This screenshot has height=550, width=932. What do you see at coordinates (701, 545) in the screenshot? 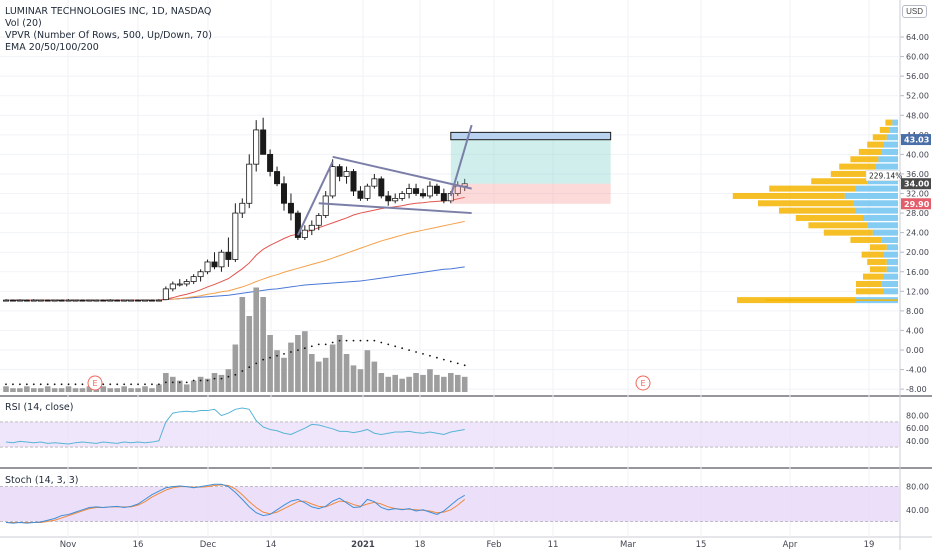
I see `x-tick-label: 15` at bounding box center [701, 545].